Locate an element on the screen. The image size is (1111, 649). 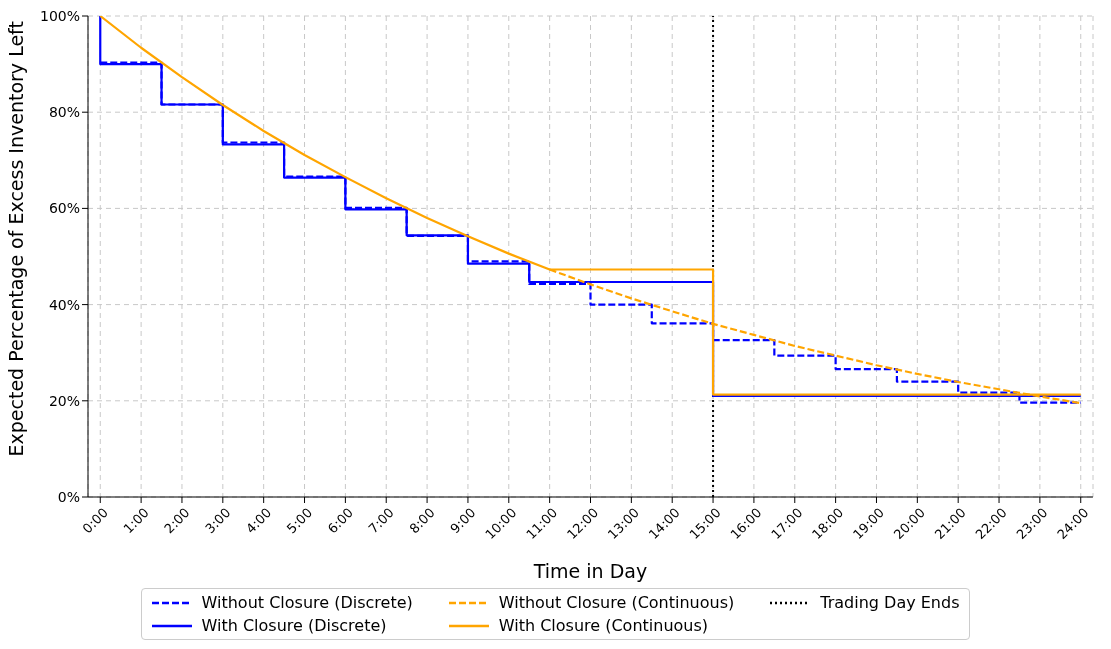
y-tick-label: 60% is located at coordinates (64, 208).